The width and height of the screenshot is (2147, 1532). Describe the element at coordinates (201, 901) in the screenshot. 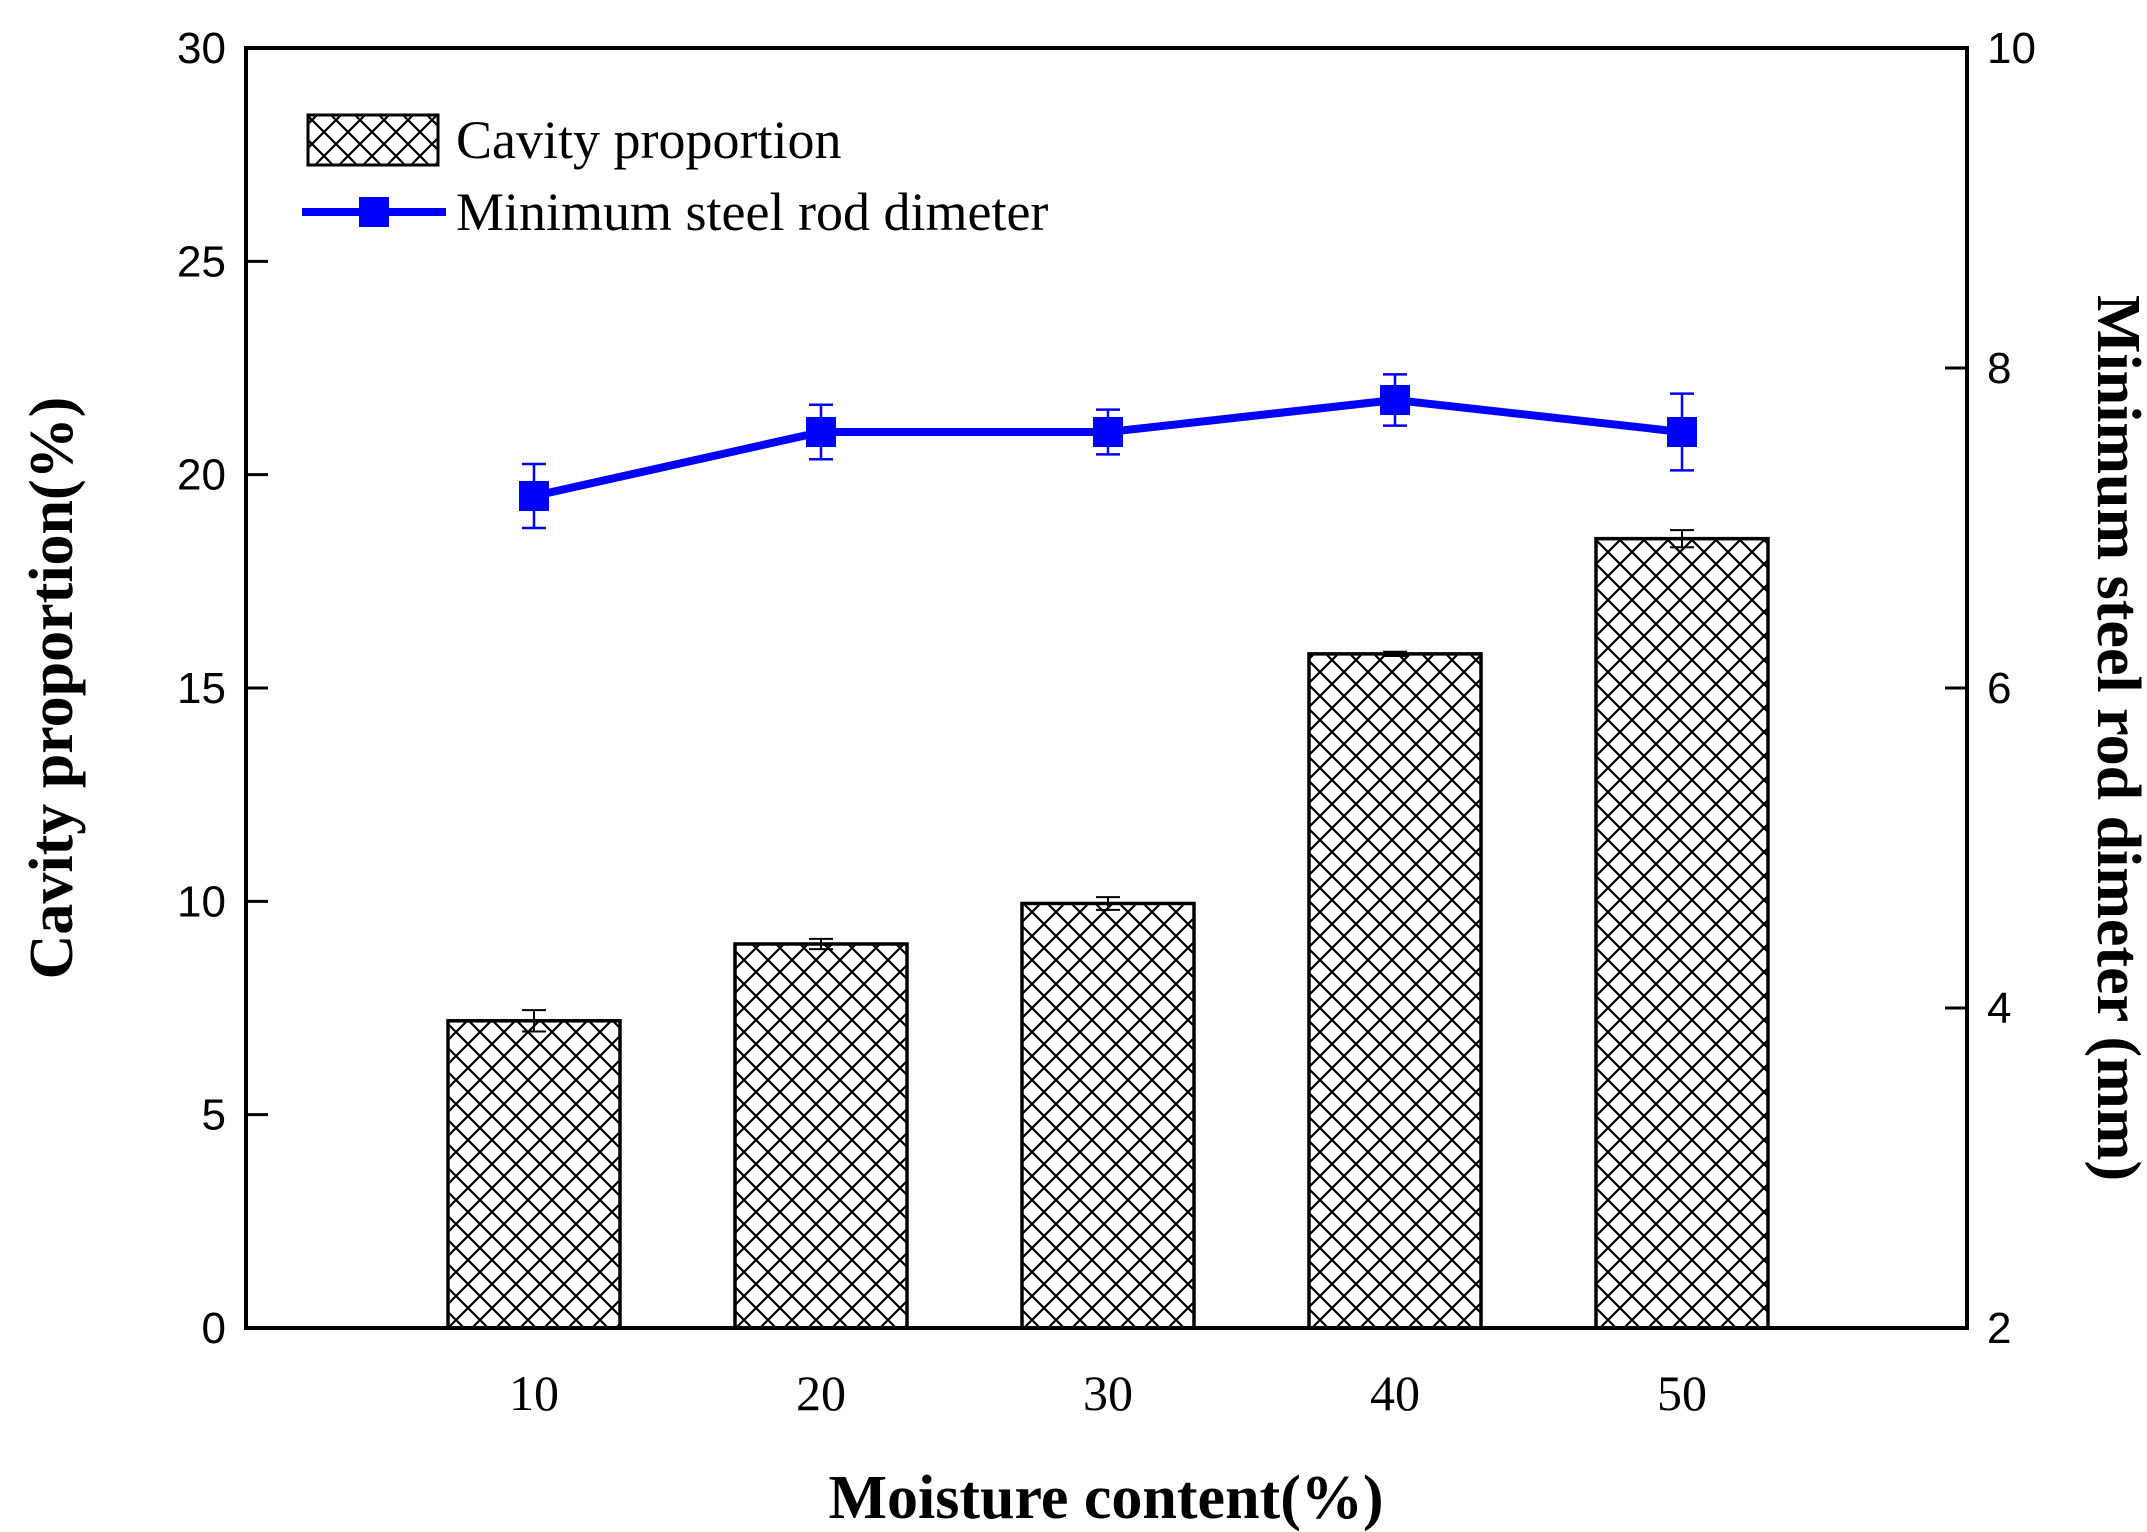

I see `y-tick-label-10: 10` at that location.